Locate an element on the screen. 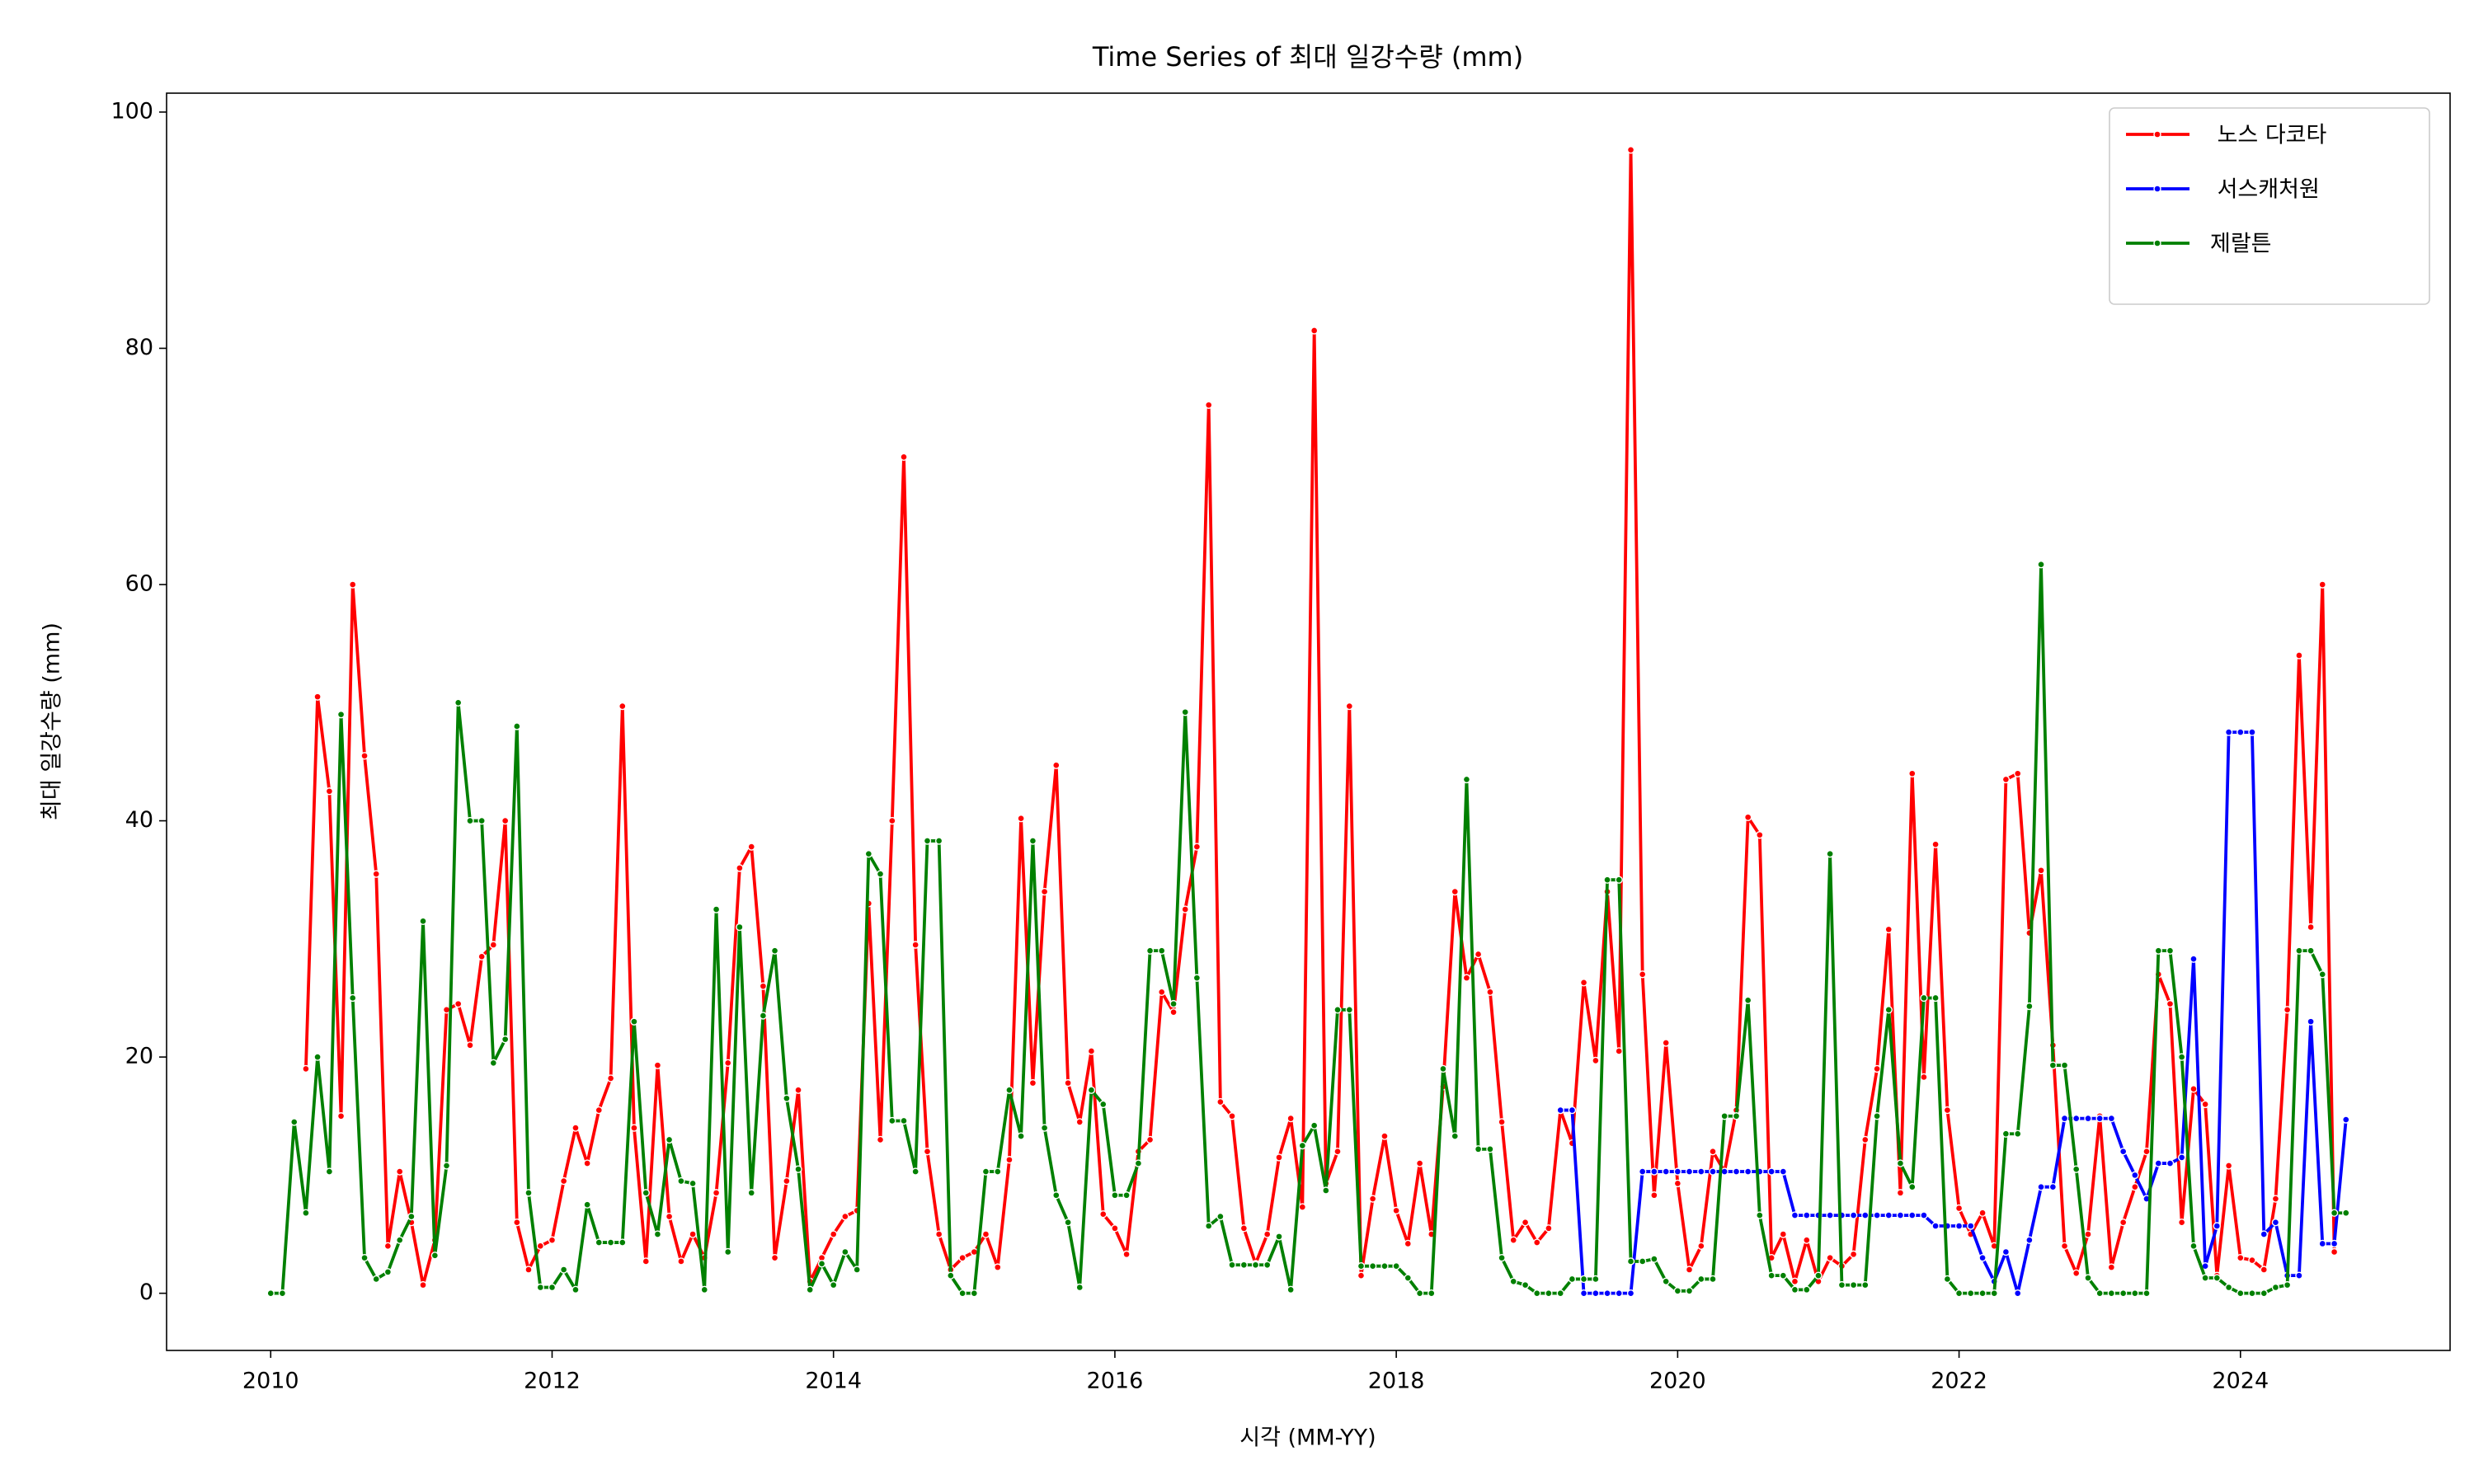 The height and width of the screenshot is (1484, 2474). y-tick-label: 20 is located at coordinates (139, 1056).